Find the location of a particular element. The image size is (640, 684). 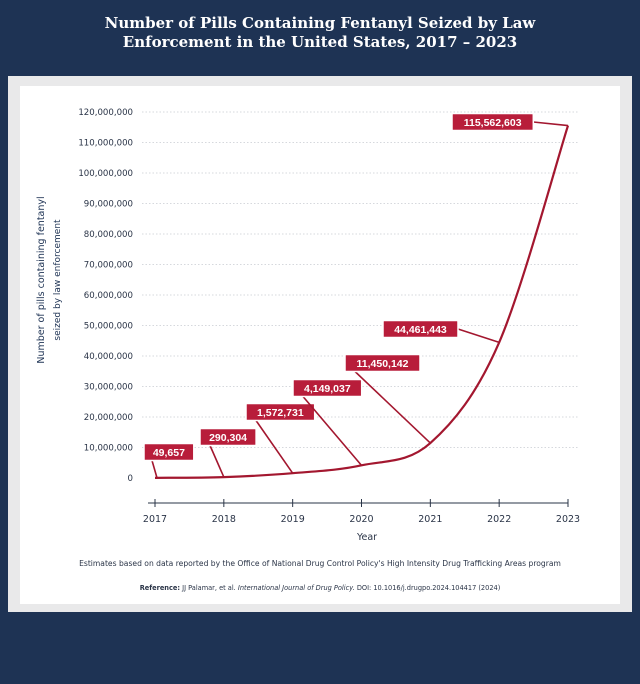

data-label: 49,657 is located at coordinates (169, 460).